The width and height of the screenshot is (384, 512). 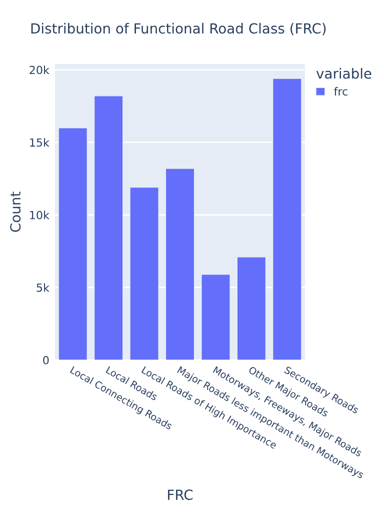 I want to click on y-tick-label: 0, so click(x=46, y=360).